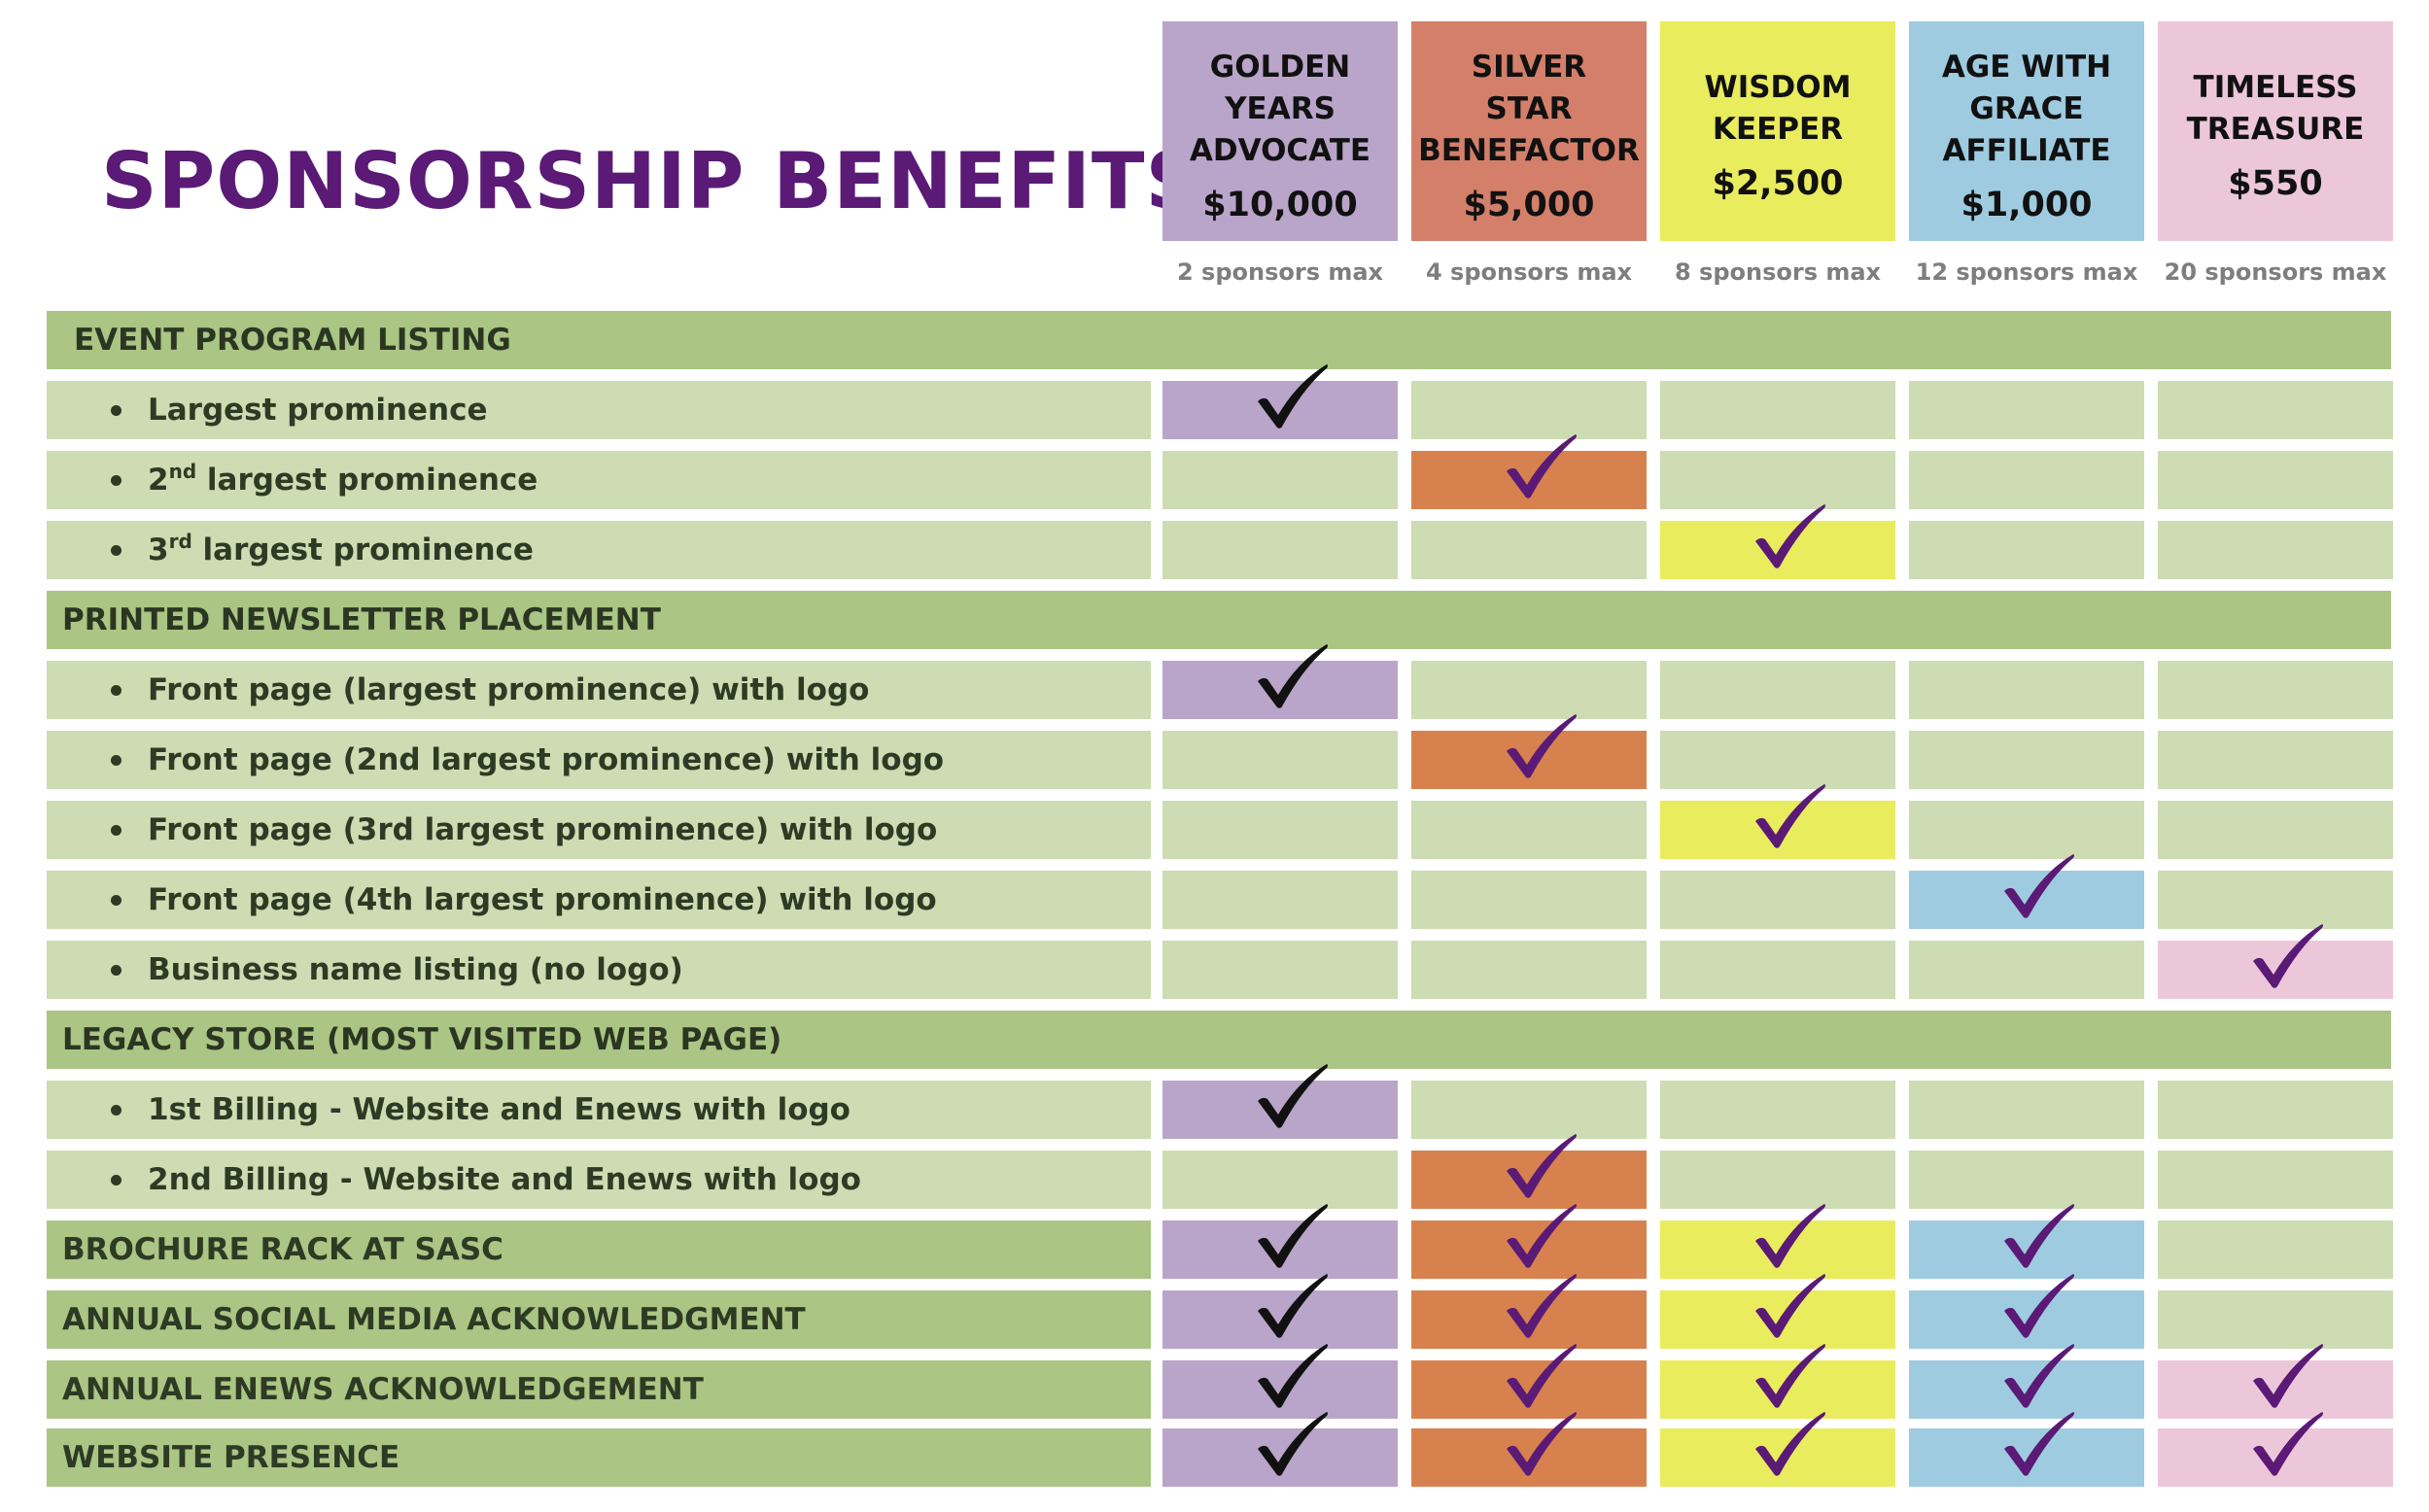 The image size is (2429, 1512). What do you see at coordinates (1529, 204) in the screenshot?
I see `tier-price: $5,000` at bounding box center [1529, 204].